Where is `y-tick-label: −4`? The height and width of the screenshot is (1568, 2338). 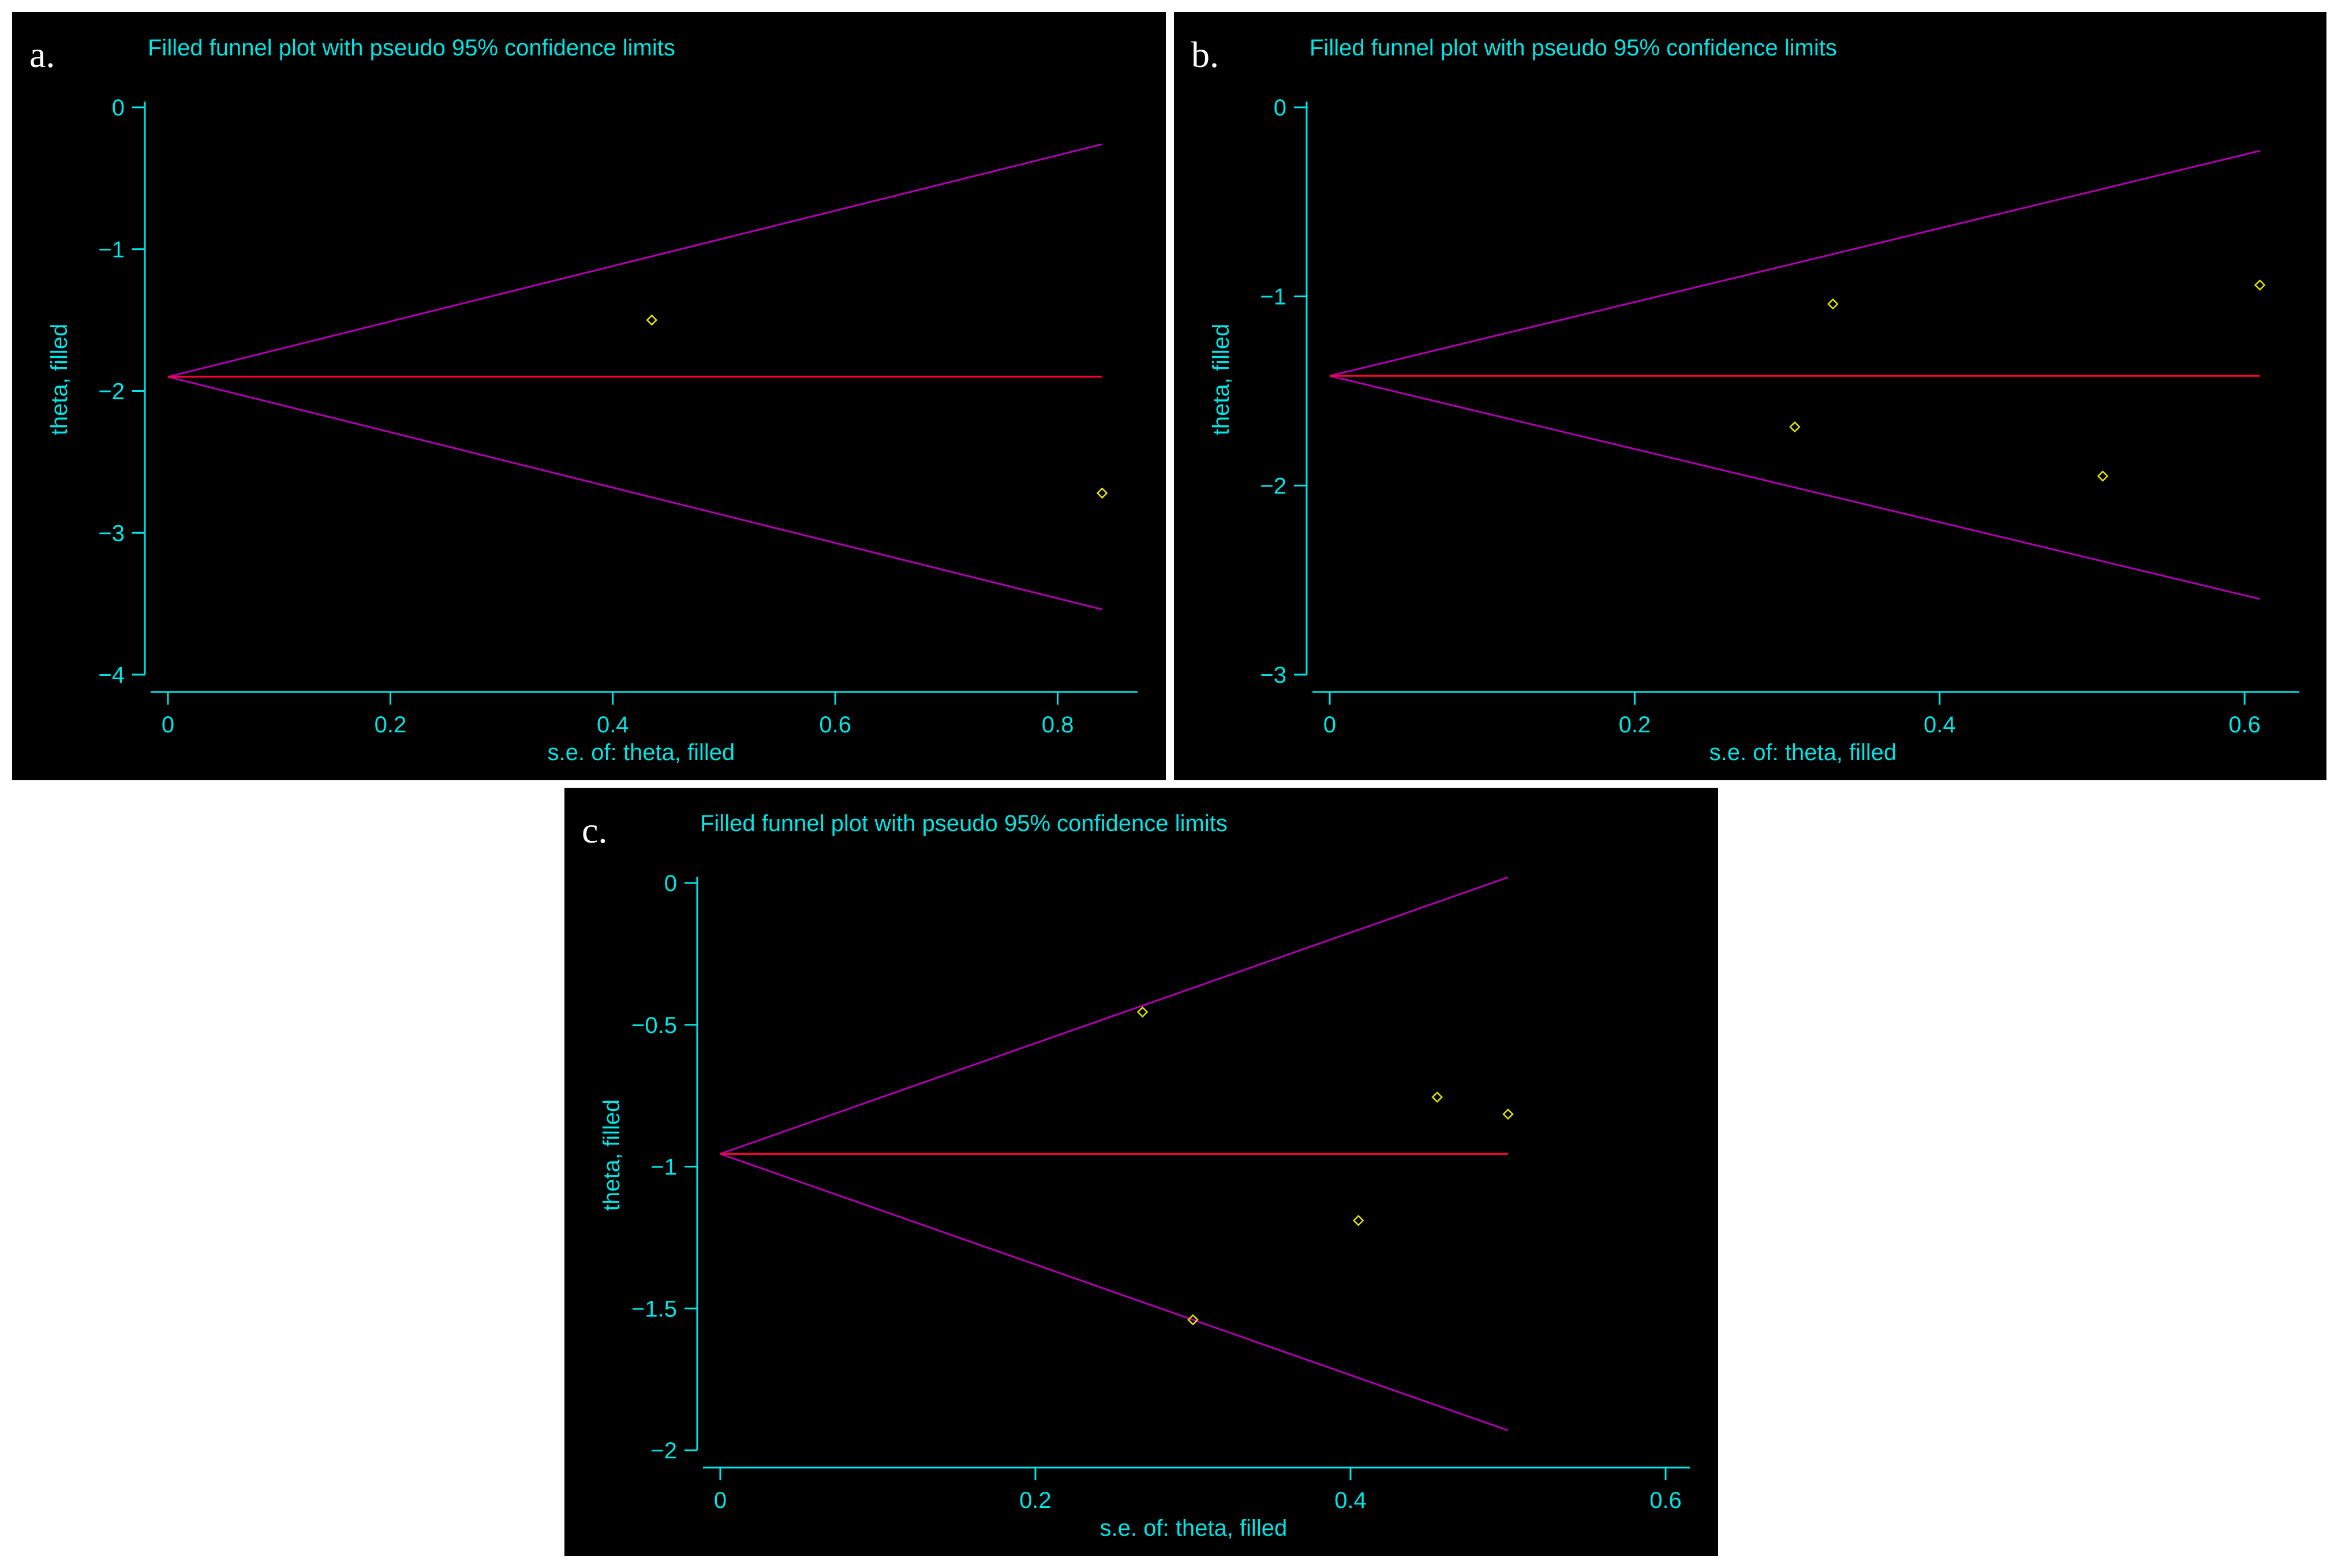 y-tick-label: −4 is located at coordinates (112, 675).